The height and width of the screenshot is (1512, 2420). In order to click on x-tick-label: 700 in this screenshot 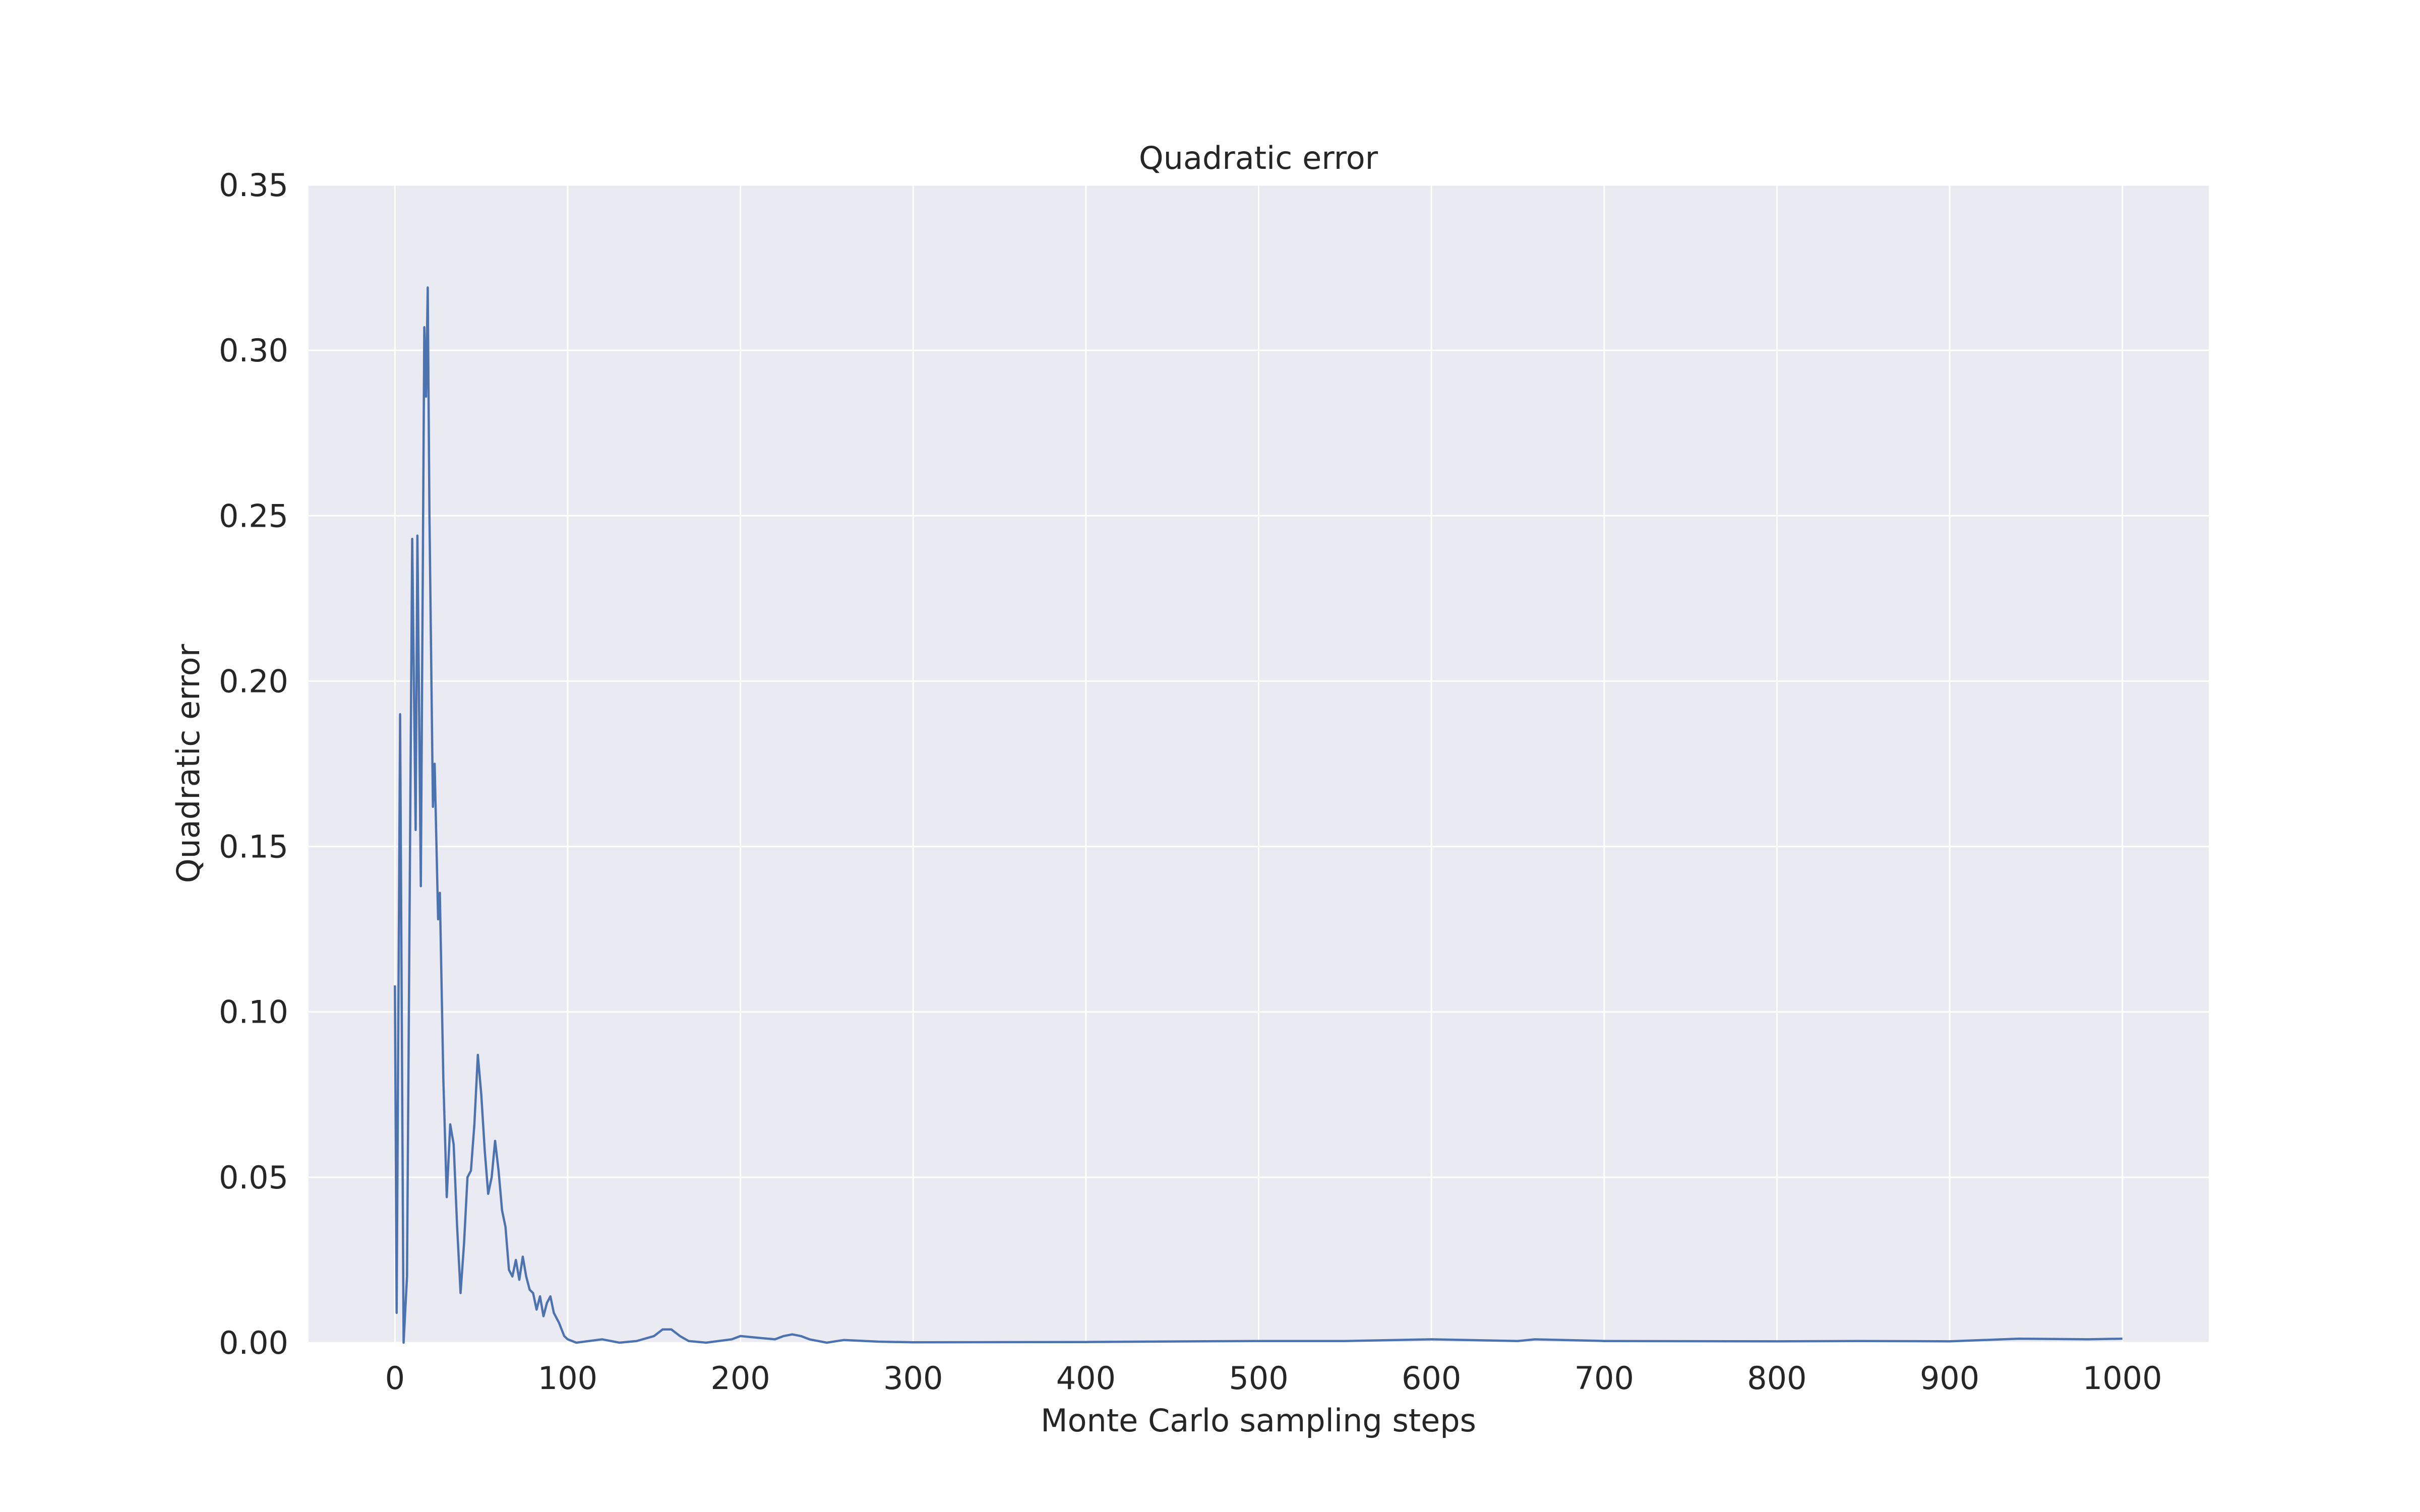, I will do `click(1604, 1378)`.